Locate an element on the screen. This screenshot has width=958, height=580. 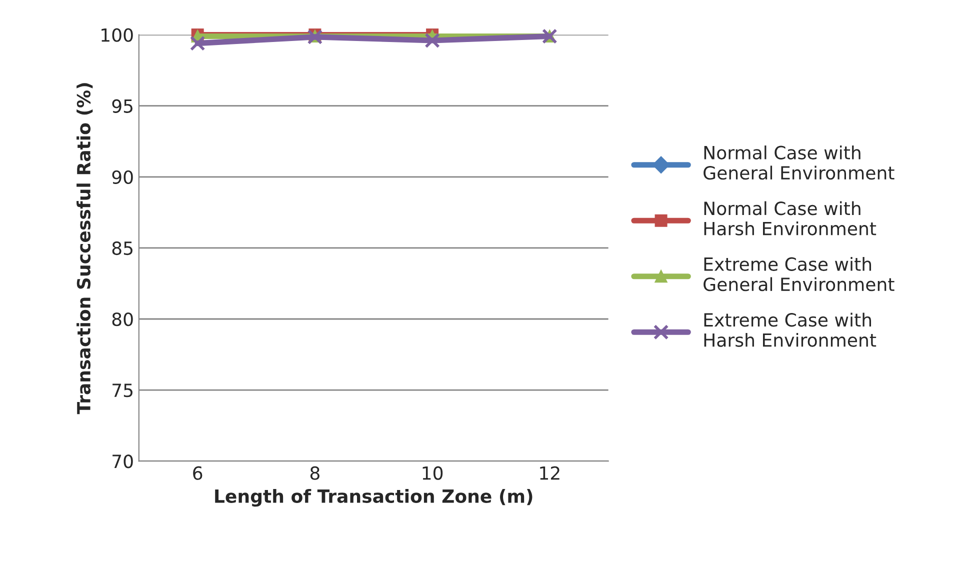
y-tick-label: 75 is located at coordinates (122, 391).